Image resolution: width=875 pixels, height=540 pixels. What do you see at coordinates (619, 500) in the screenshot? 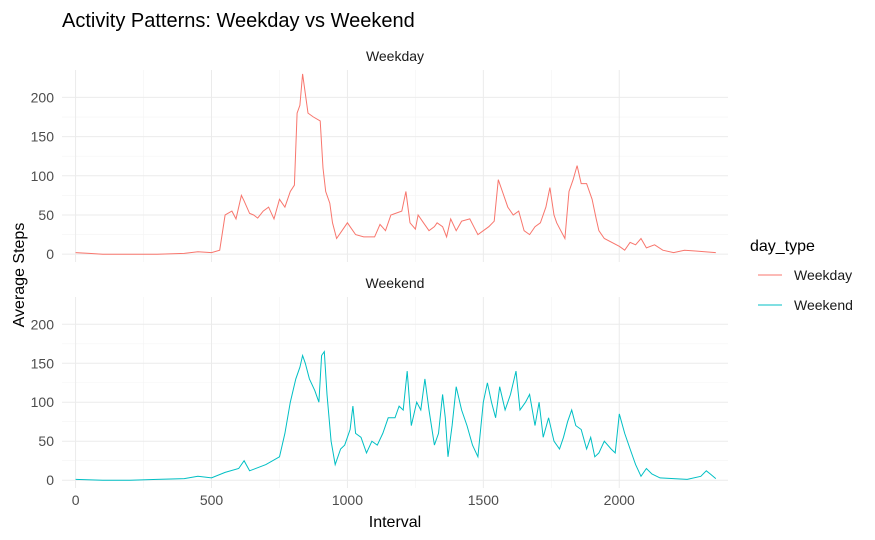
I see `x-tick-label: 2000` at bounding box center [619, 500].